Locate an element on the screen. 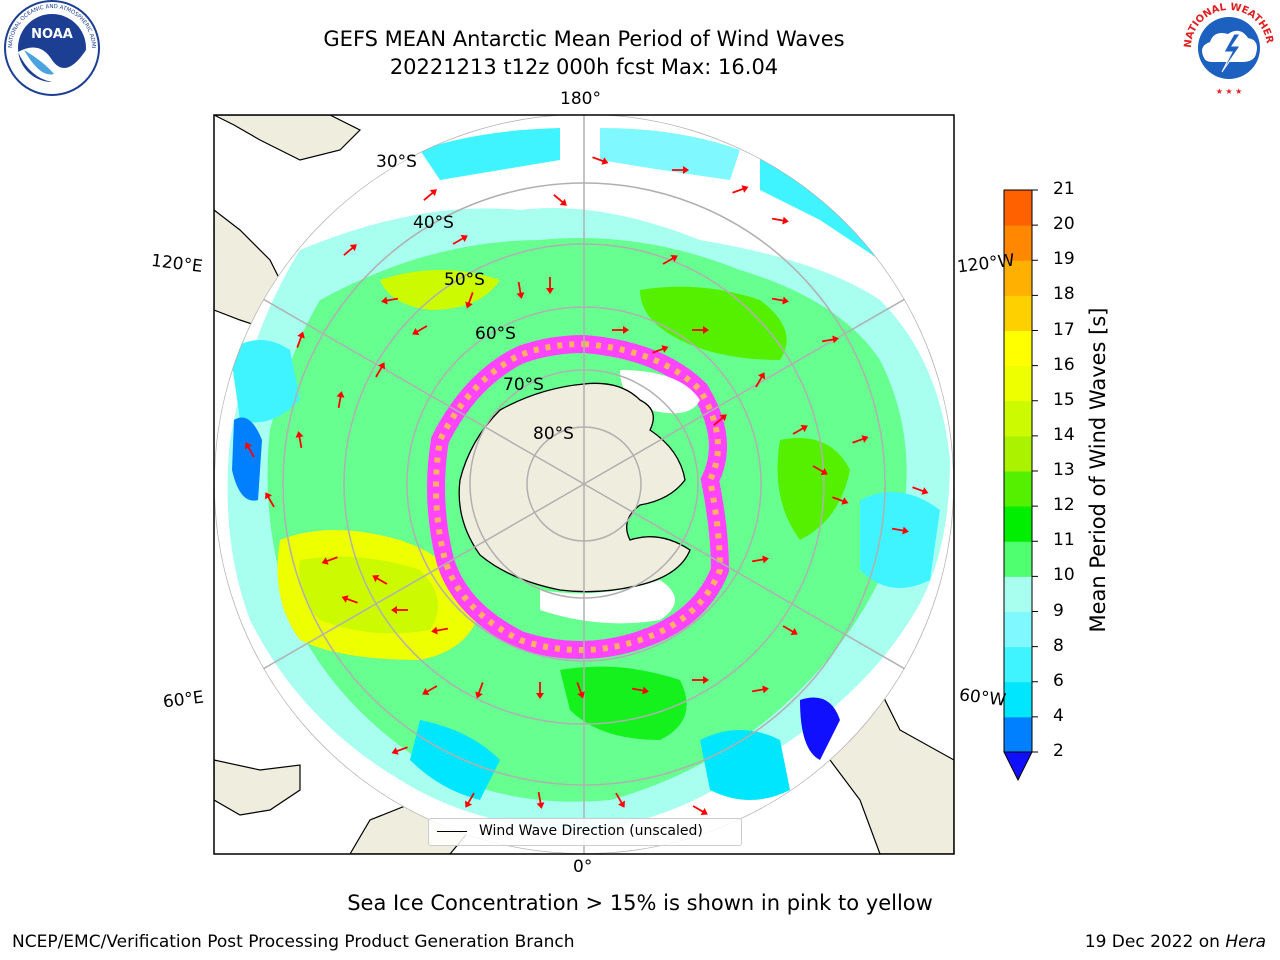  footer-machine: Hera is located at coordinates (1245, 942).